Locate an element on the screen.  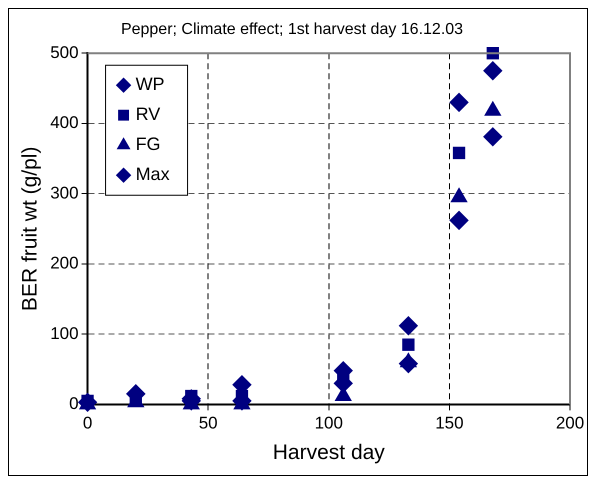
x-tick-label: 200 is located at coordinates (570, 422).